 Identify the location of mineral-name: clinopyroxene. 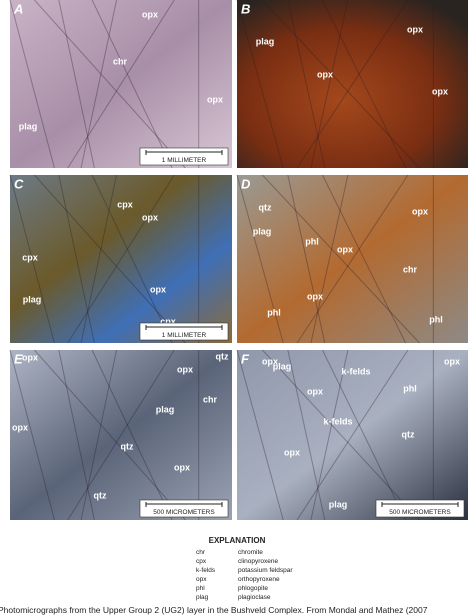
(258, 561).